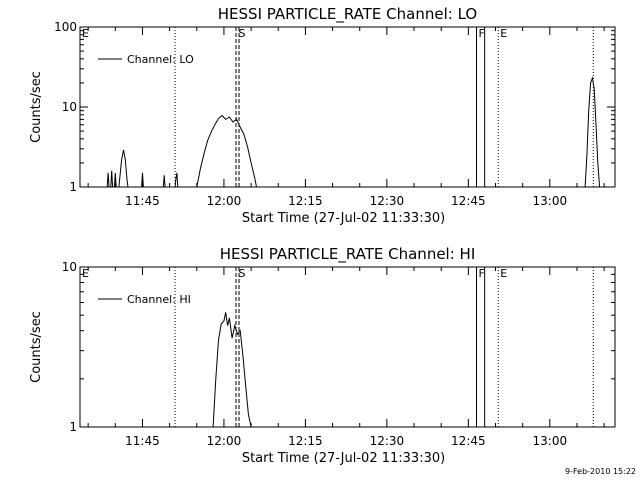 The height and width of the screenshot is (480, 640). Describe the element at coordinates (348, 254) in the screenshot. I see `chart-title: HESSI PARTICLE_RATE Channel: HI` at that location.